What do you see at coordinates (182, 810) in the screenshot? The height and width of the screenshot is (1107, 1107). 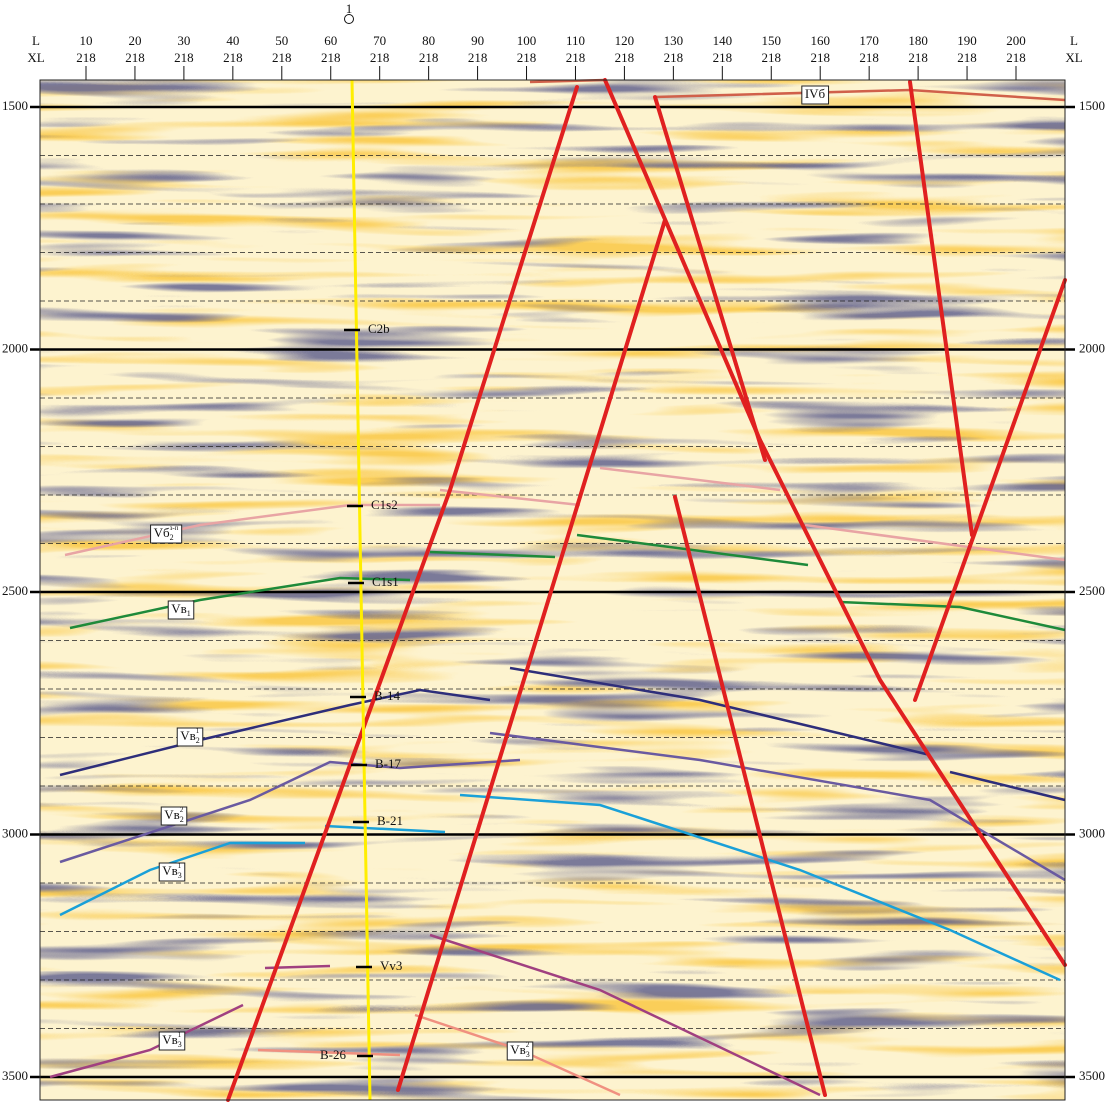 I see `horizon-label-sup: 2` at bounding box center [182, 810].